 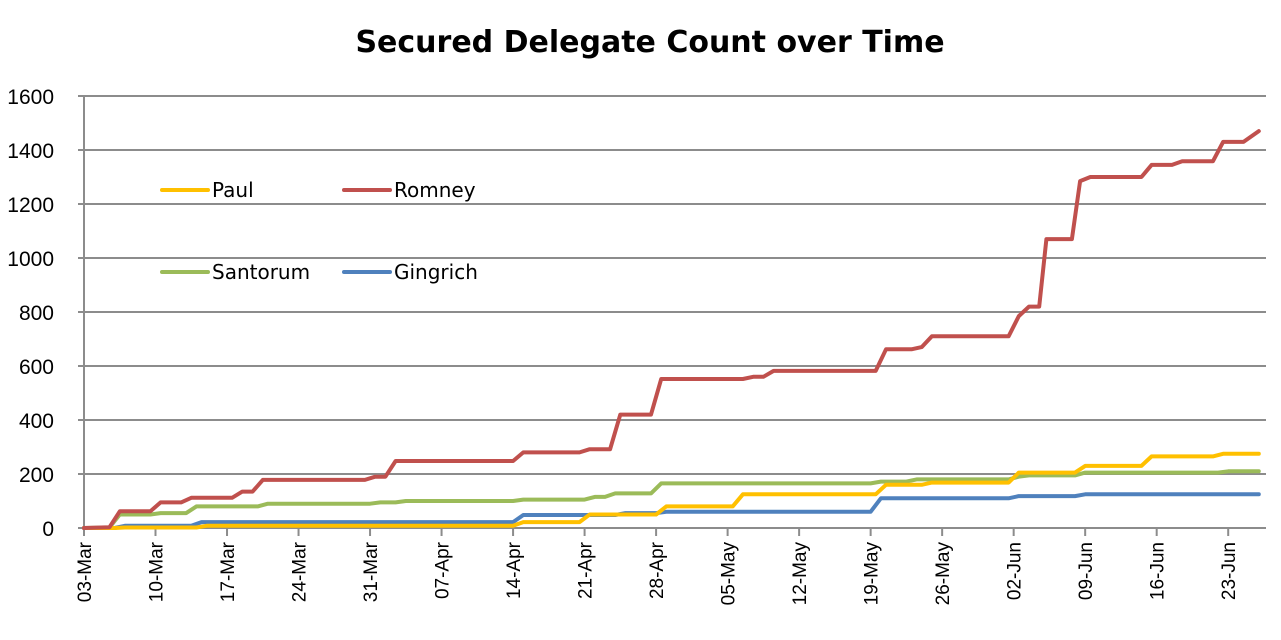 What do you see at coordinates (872, 574) in the screenshot?
I see `x-tick-label: 19-May` at bounding box center [872, 574].